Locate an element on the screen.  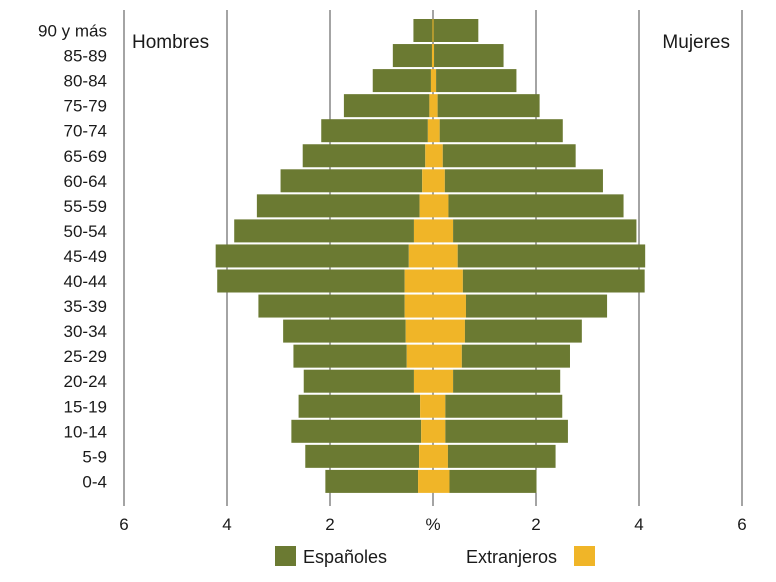
legend: Españoles Extranjeros is located at coordinates (435, 556).